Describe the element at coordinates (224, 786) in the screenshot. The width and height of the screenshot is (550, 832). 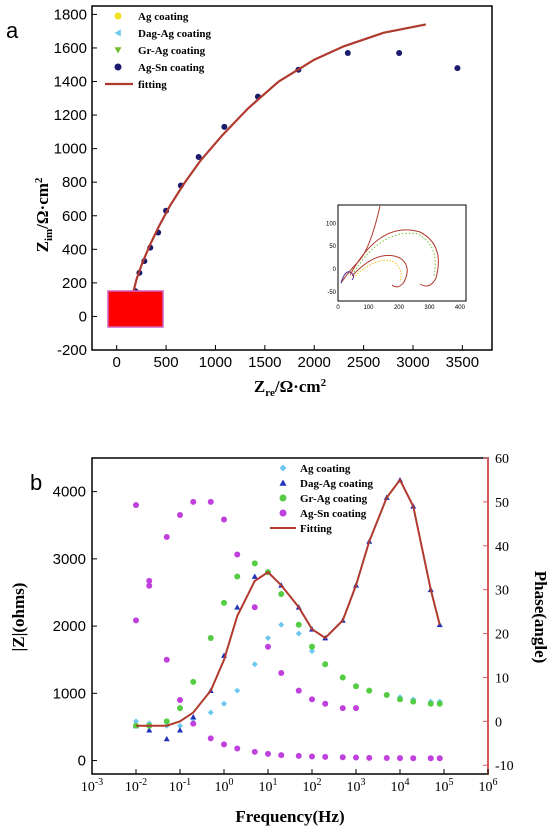
I see `b-x-tick-label: 10⁰` at that location.